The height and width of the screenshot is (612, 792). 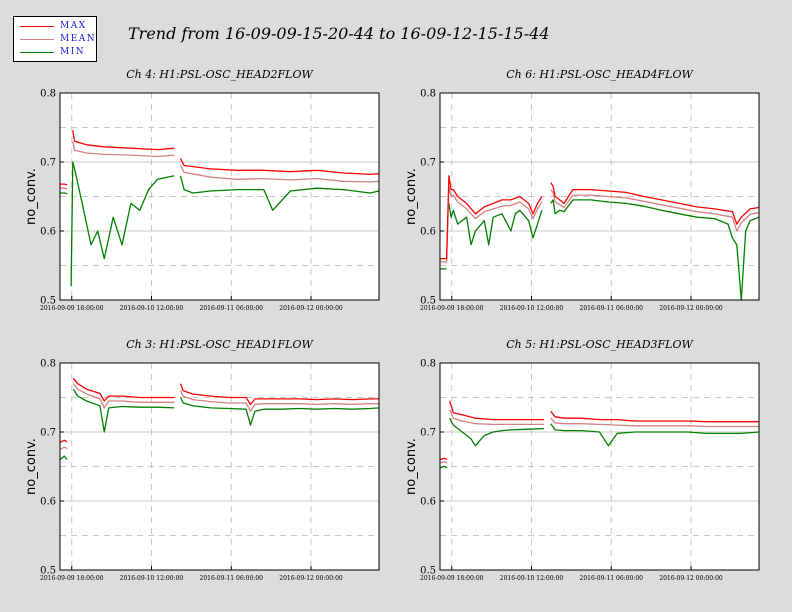 I want to click on legend-label-max: MAX, so click(x=73, y=26).